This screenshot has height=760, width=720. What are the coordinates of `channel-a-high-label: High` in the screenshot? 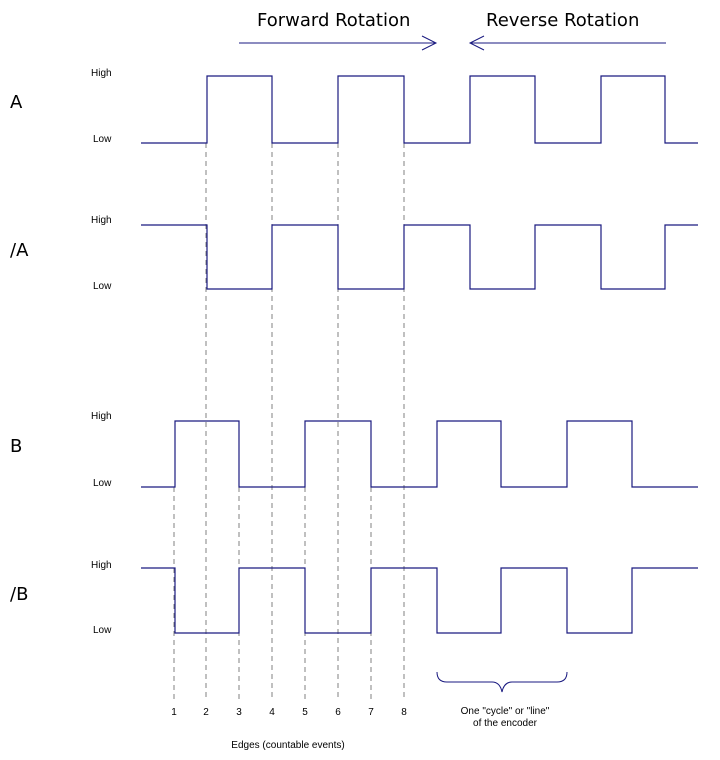 It's located at (101, 73).